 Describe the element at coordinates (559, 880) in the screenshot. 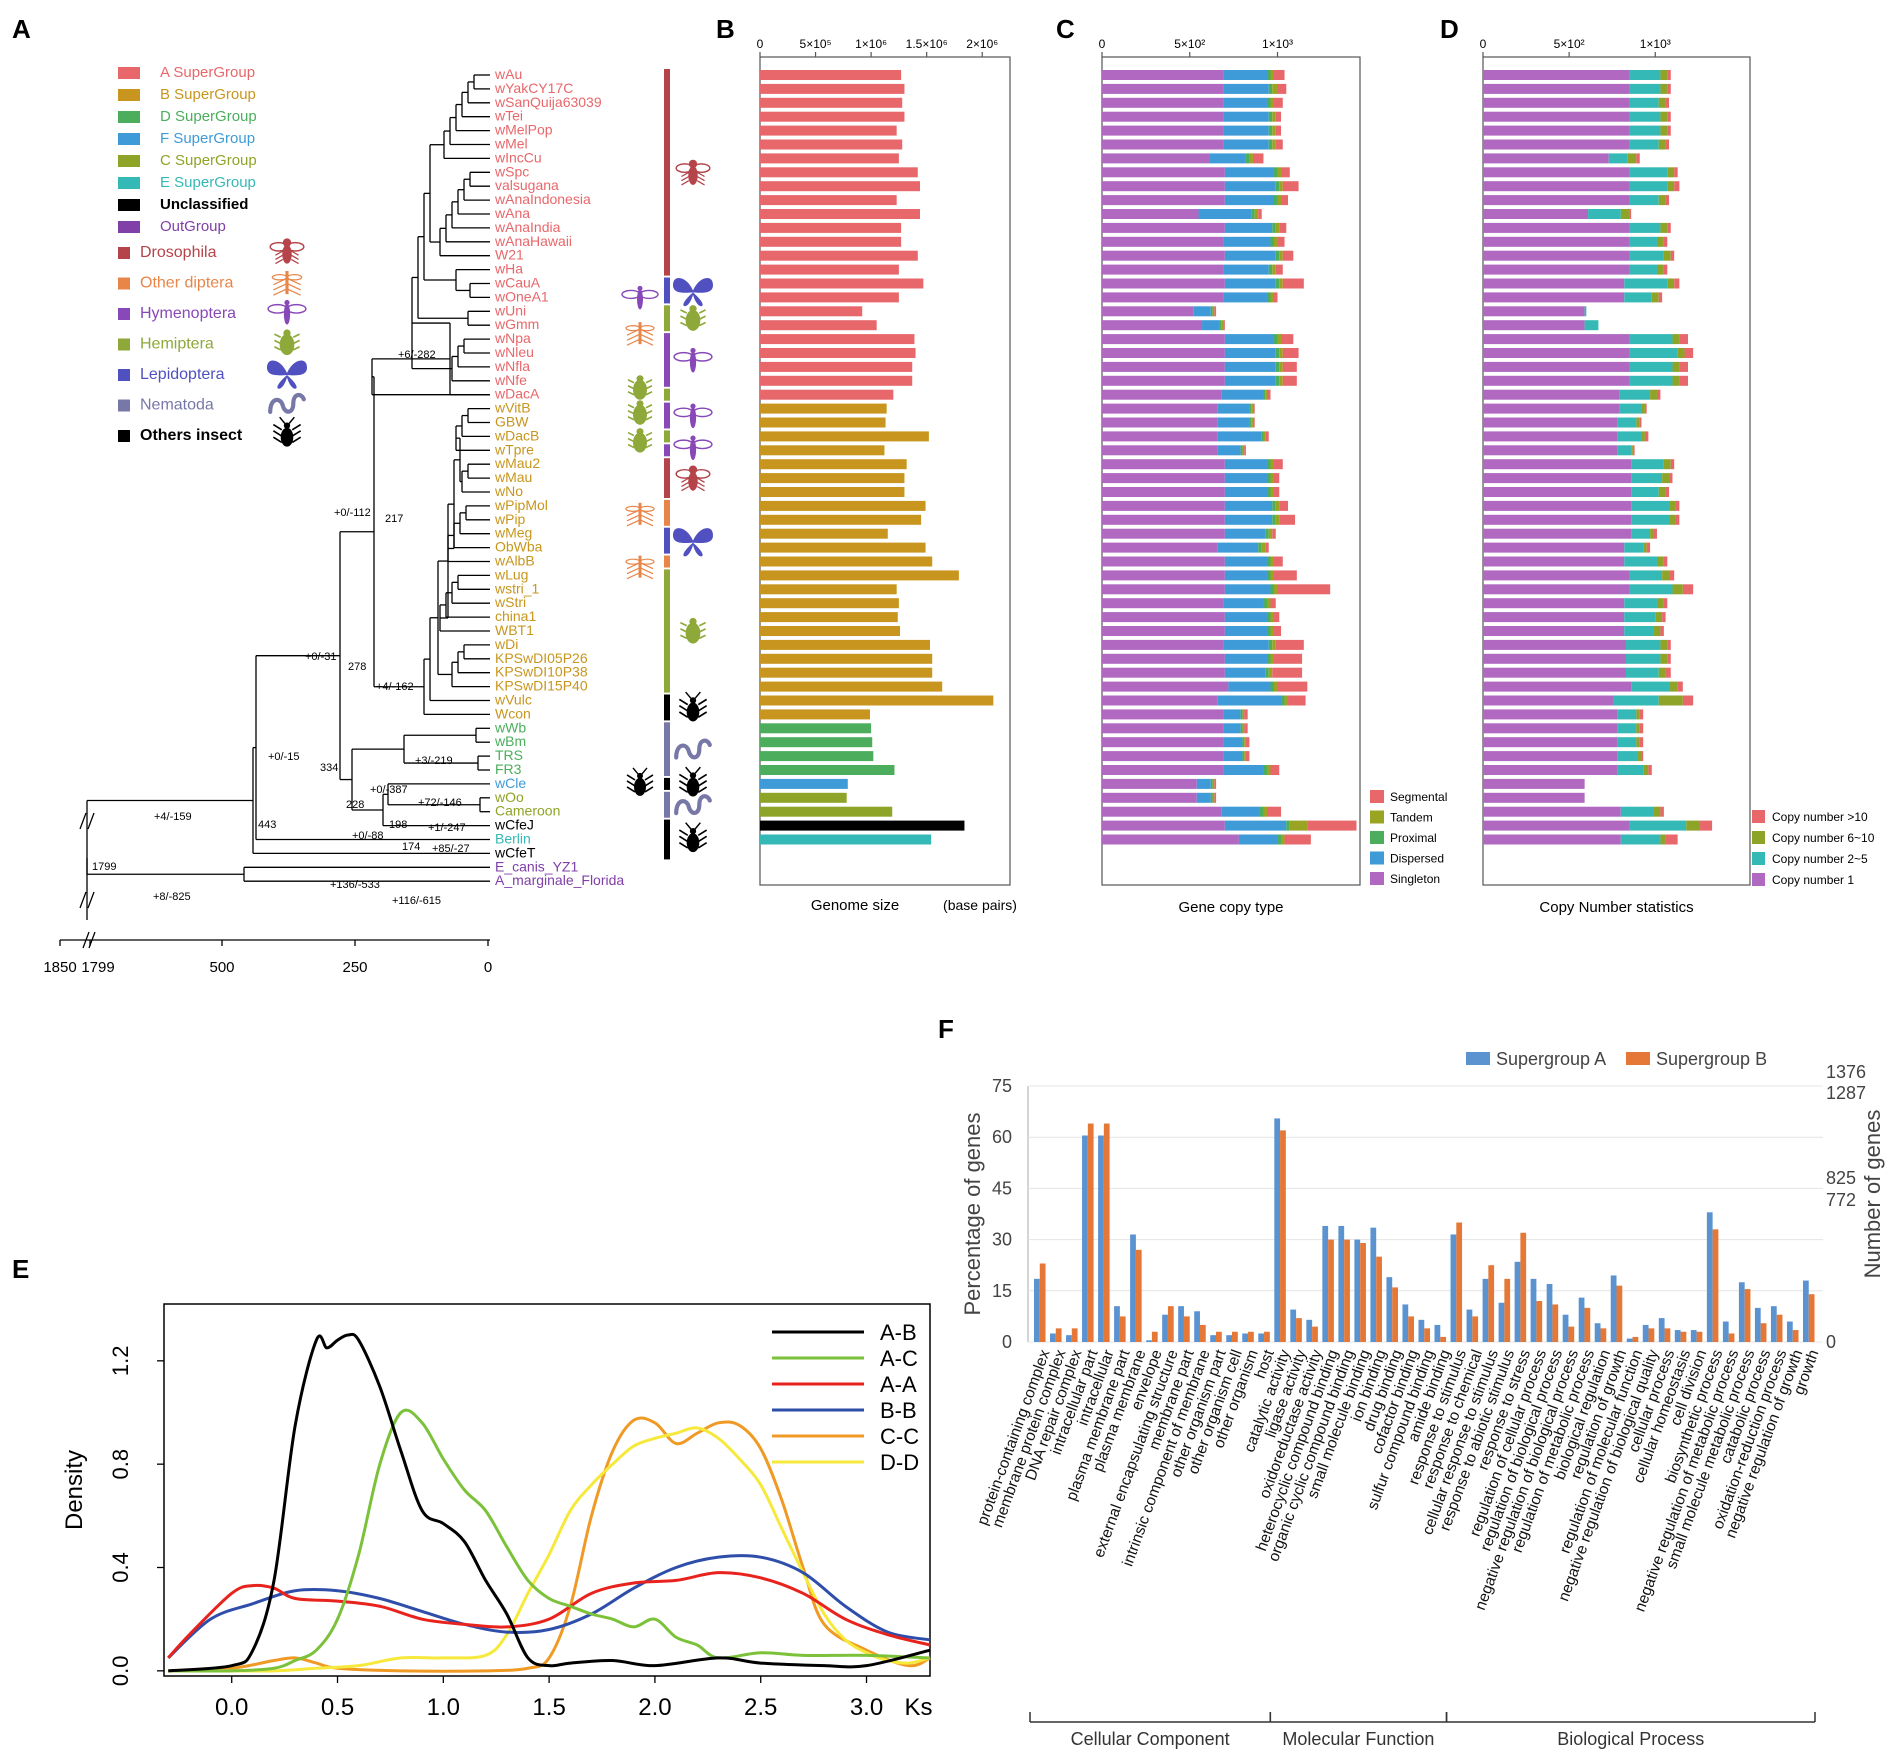

I see `strain-label: A_marginale_Florida` at that location.